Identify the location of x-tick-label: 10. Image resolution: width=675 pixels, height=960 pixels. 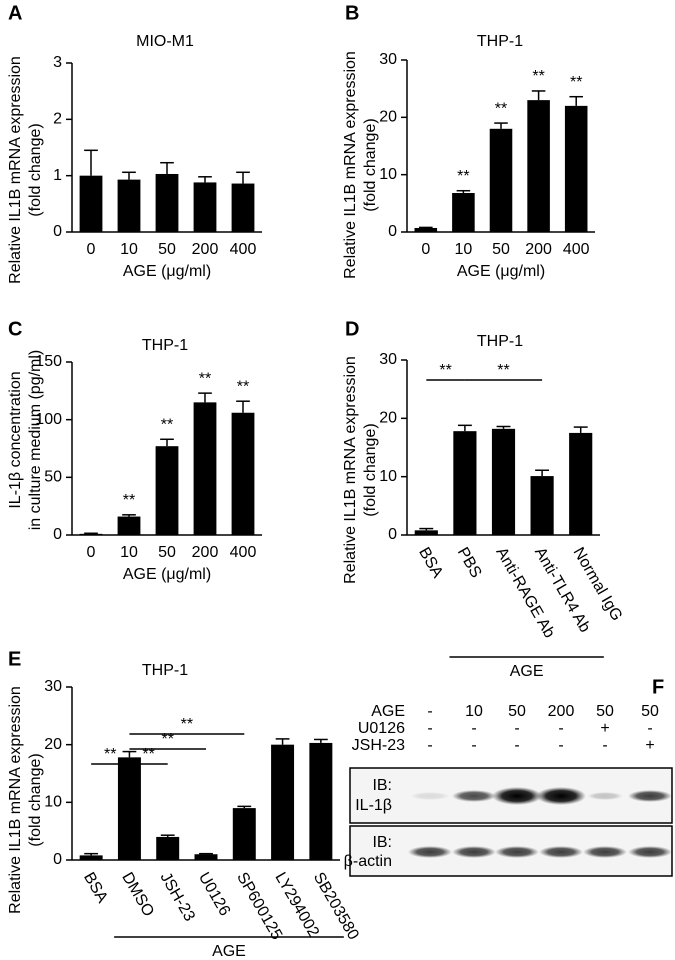
(129, 249).